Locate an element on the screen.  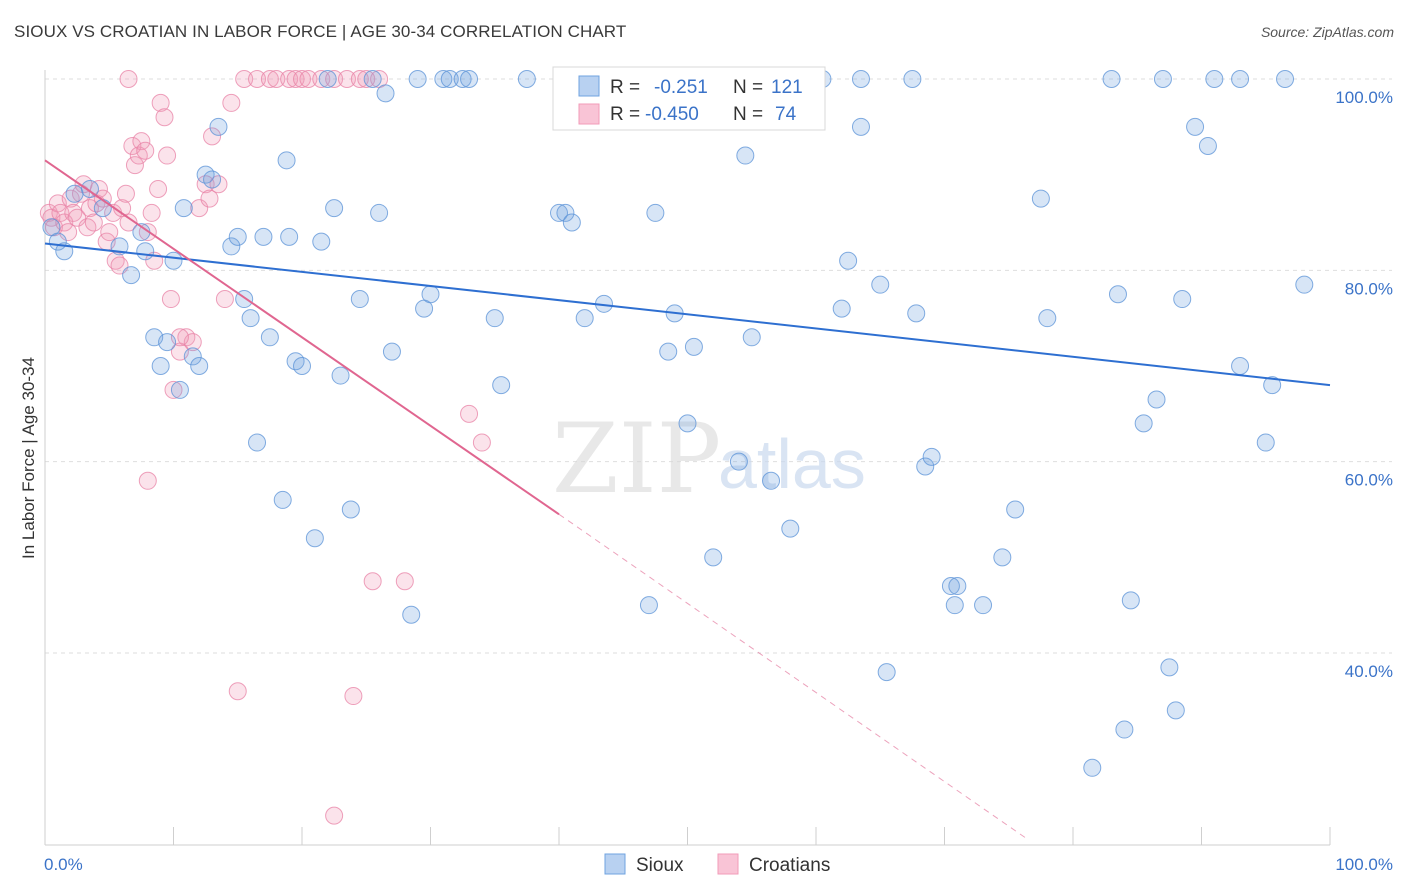
bottom-legend-sioux-swatch is located at coordinates (615, 864).